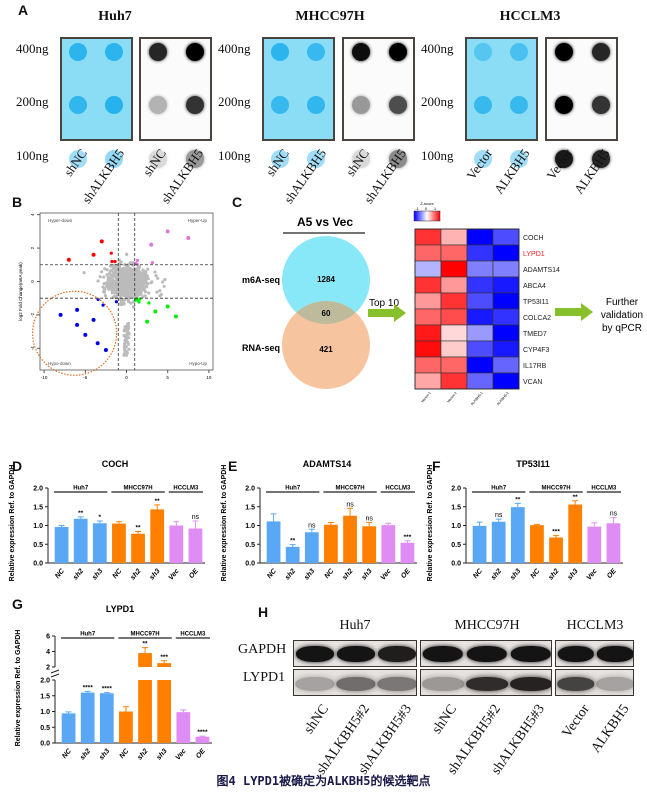 The image size is (647, 801). I want to click on y-tick-label: 4, so click(32, 214).